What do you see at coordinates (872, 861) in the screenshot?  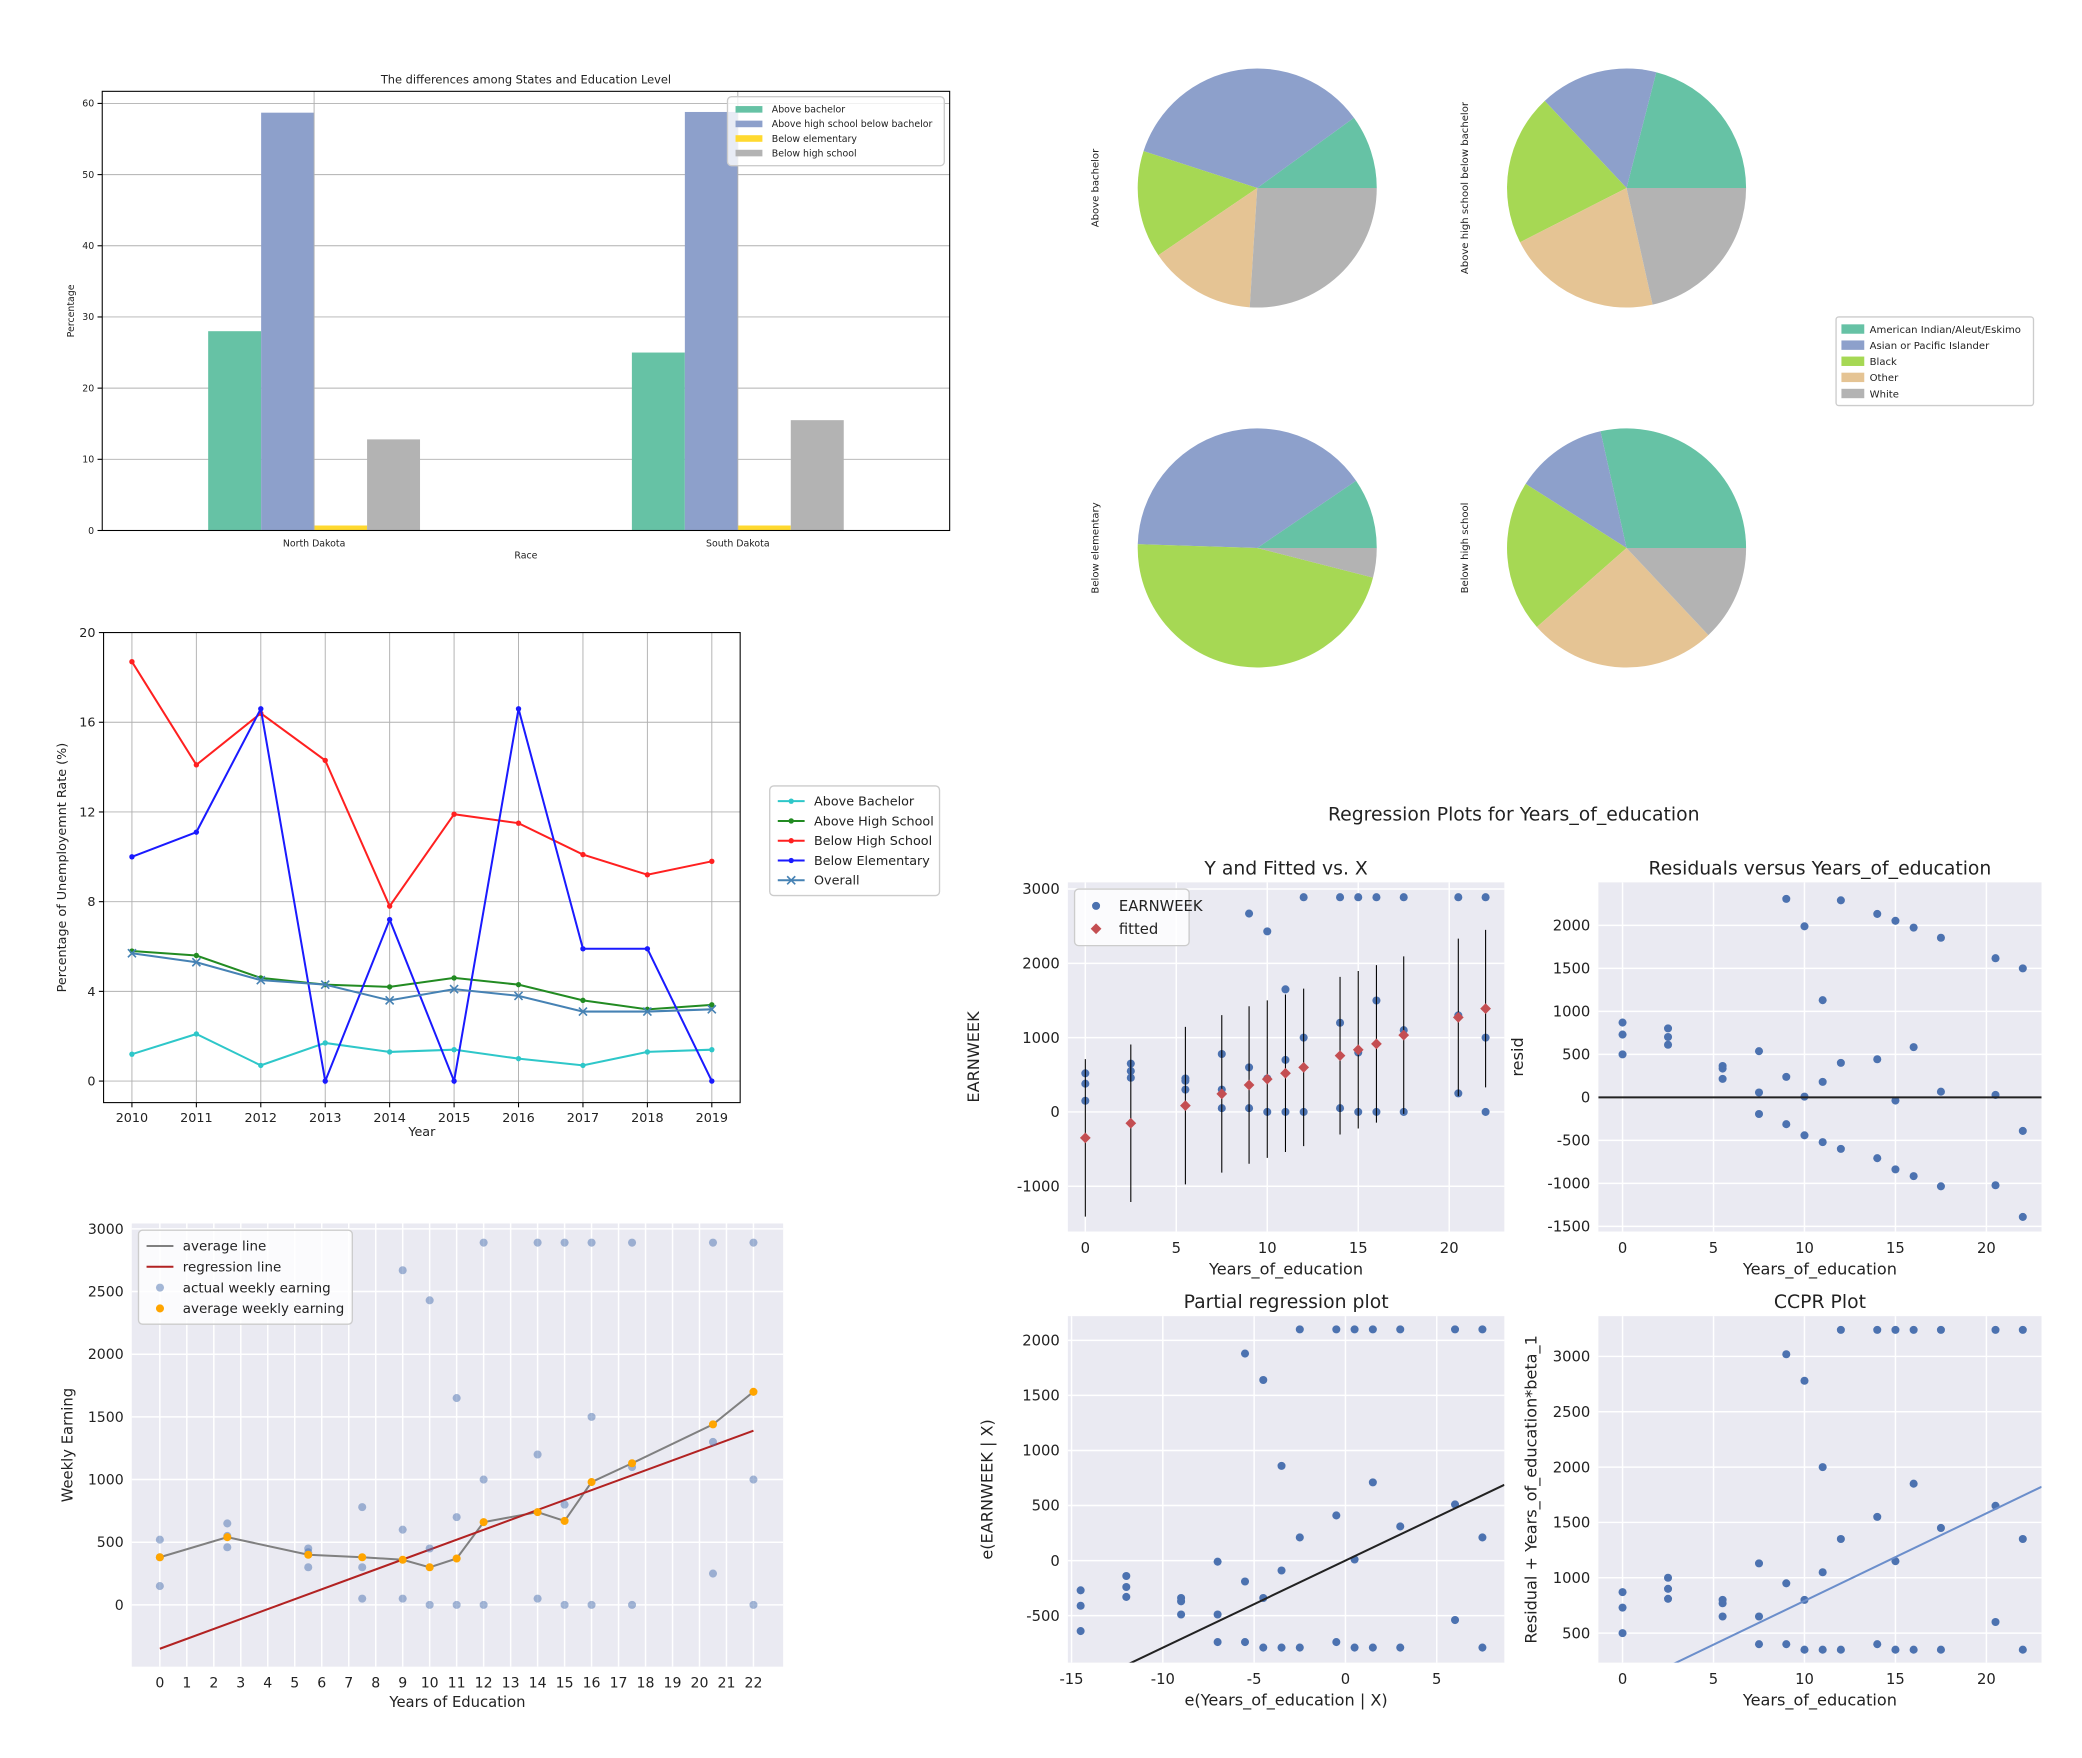 I see `legend-label: Below Elementary` at bounding box center [872, 861].